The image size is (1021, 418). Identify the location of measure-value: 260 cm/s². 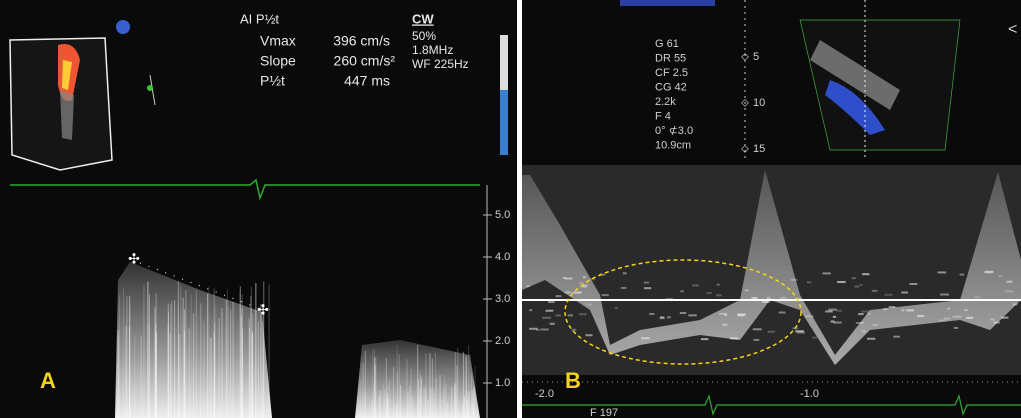
(365, 61).